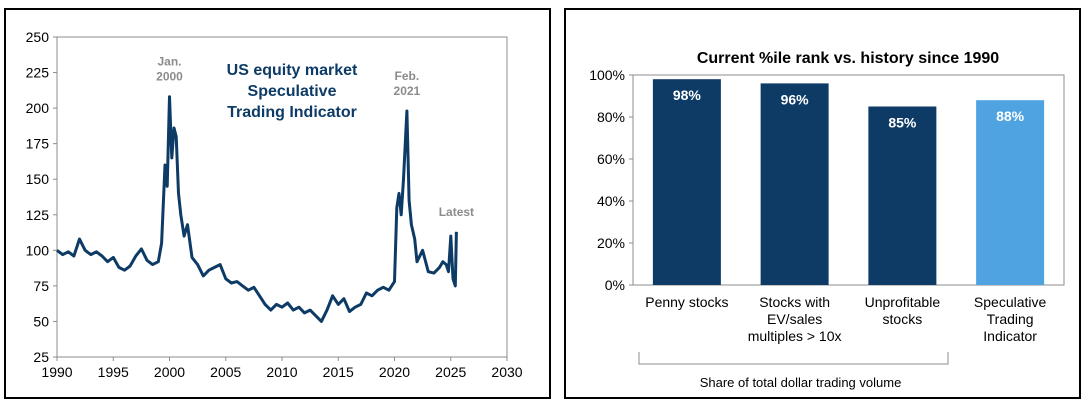 The width and height of the screenshot is (1088, 410). What do you see at coordinates (611, 117) in the screenshot?
I see `y-tick-label: 80%` at bounding box center [611, 117].